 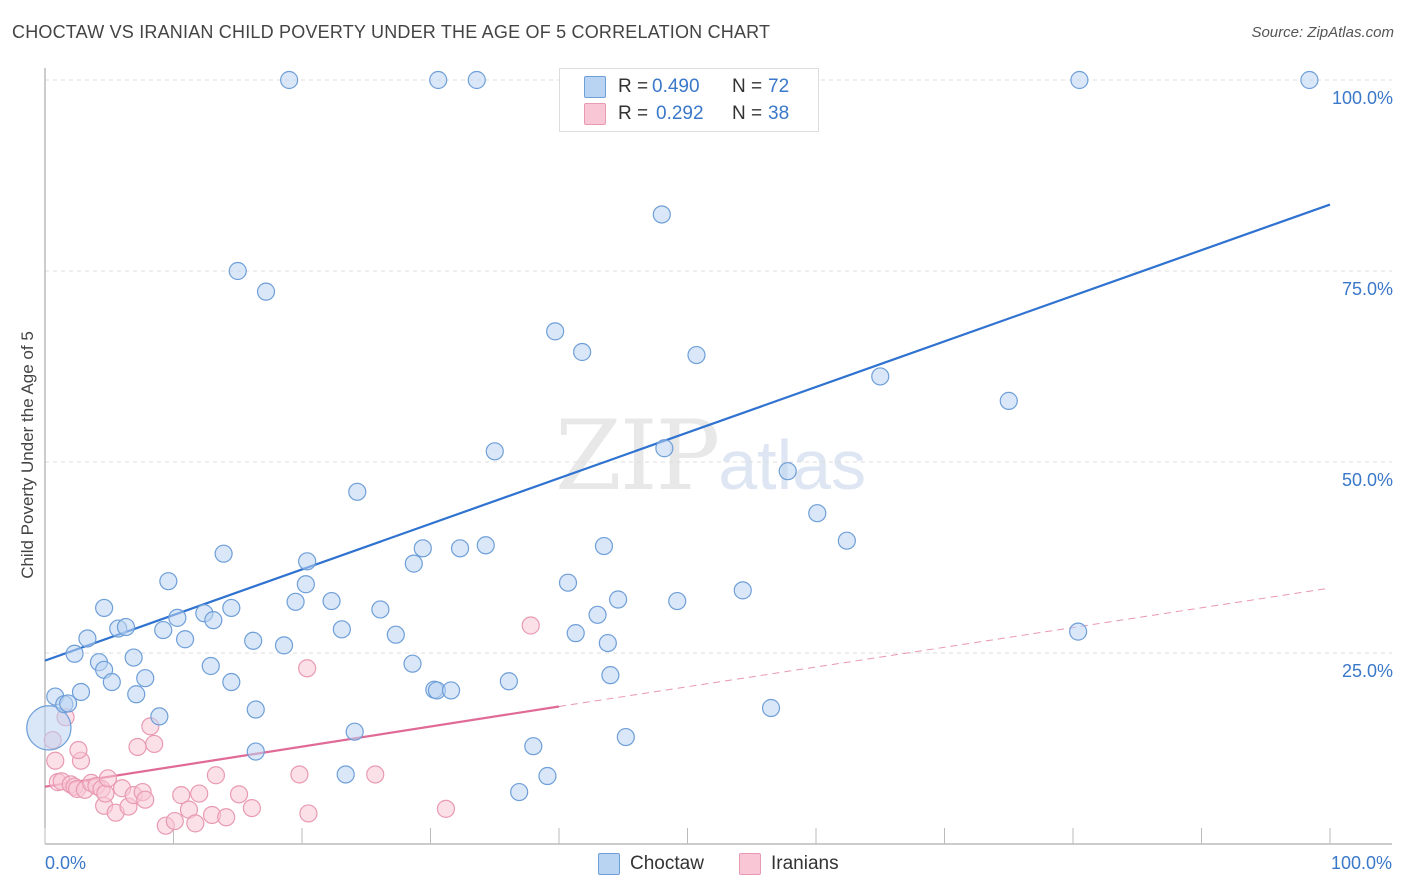 What do you see at coordinates (710, 456) in the screenshot?
I see `watermark: ZIPatlas` at bounding box center [710, 456].